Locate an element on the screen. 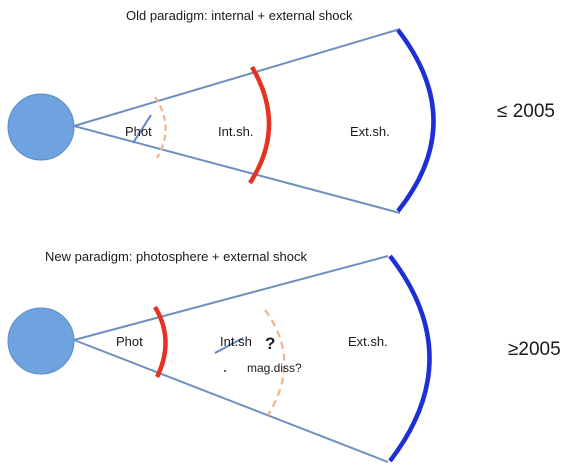 The width and height of the screenshot is (582, 475). int-shock-label: Int.sh is located at coordinates (236, 341).